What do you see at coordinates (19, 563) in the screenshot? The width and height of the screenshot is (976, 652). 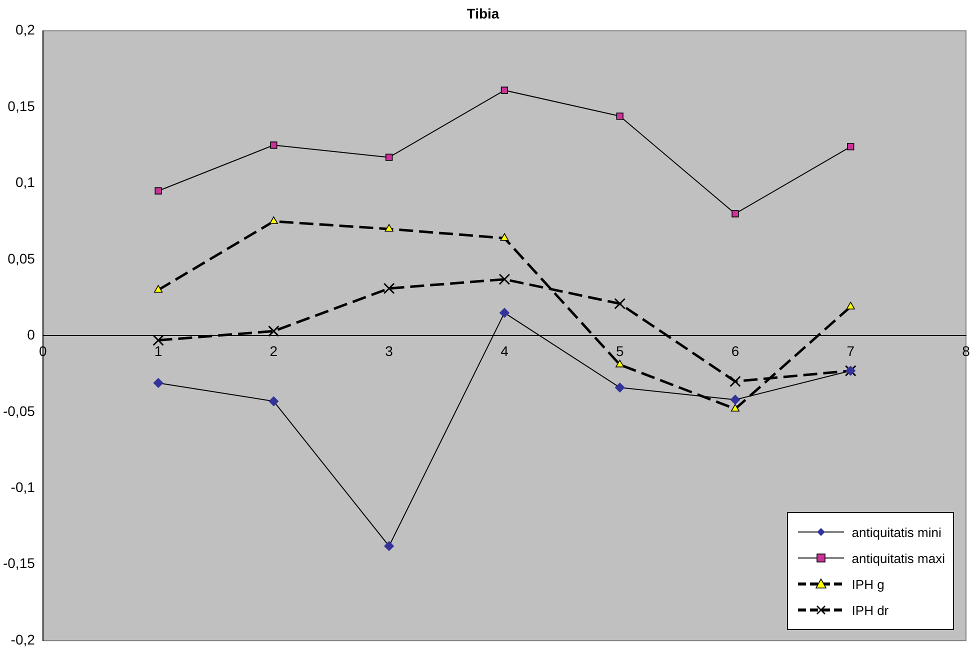 I see `y-tick-label: -0,15` at bounding box center [19, 563].